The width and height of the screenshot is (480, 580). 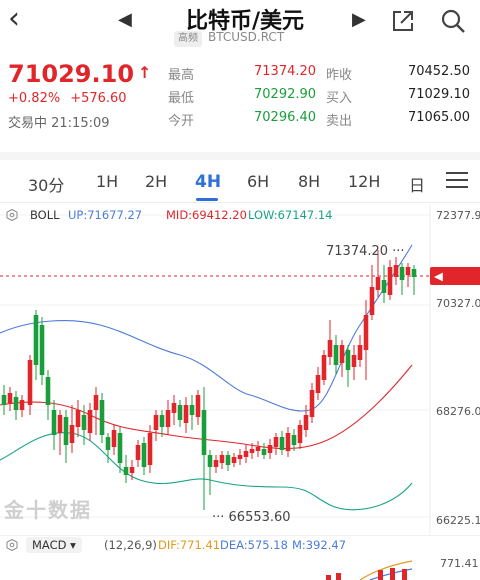 What do you see at coordinates (189, 545) in the screenshot?
I see `macd-dif-value: DIF:771.41` at bounding box center [189, 545].